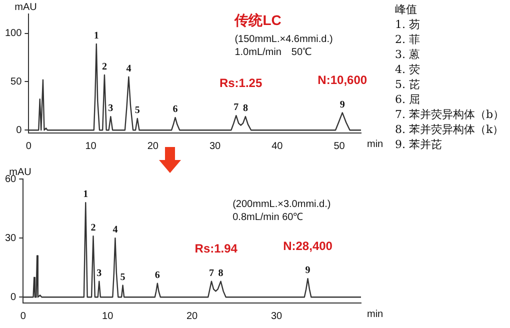 The width and height of the screenshot is (510, 328). I want to click on x-tick-label: 40, so click(278, 146).